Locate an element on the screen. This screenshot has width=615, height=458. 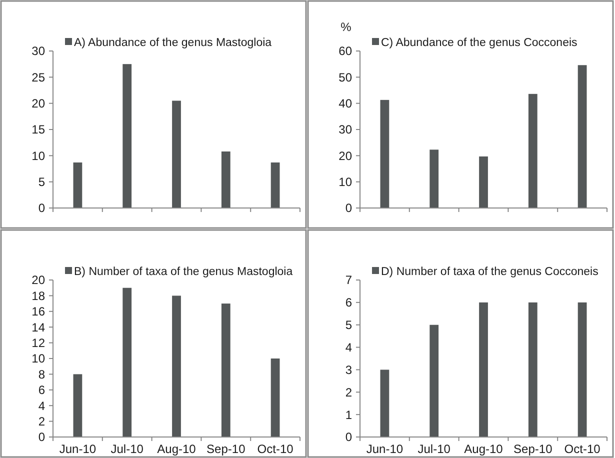
y-tick-label: 60 is located at coordinates (345, 51).